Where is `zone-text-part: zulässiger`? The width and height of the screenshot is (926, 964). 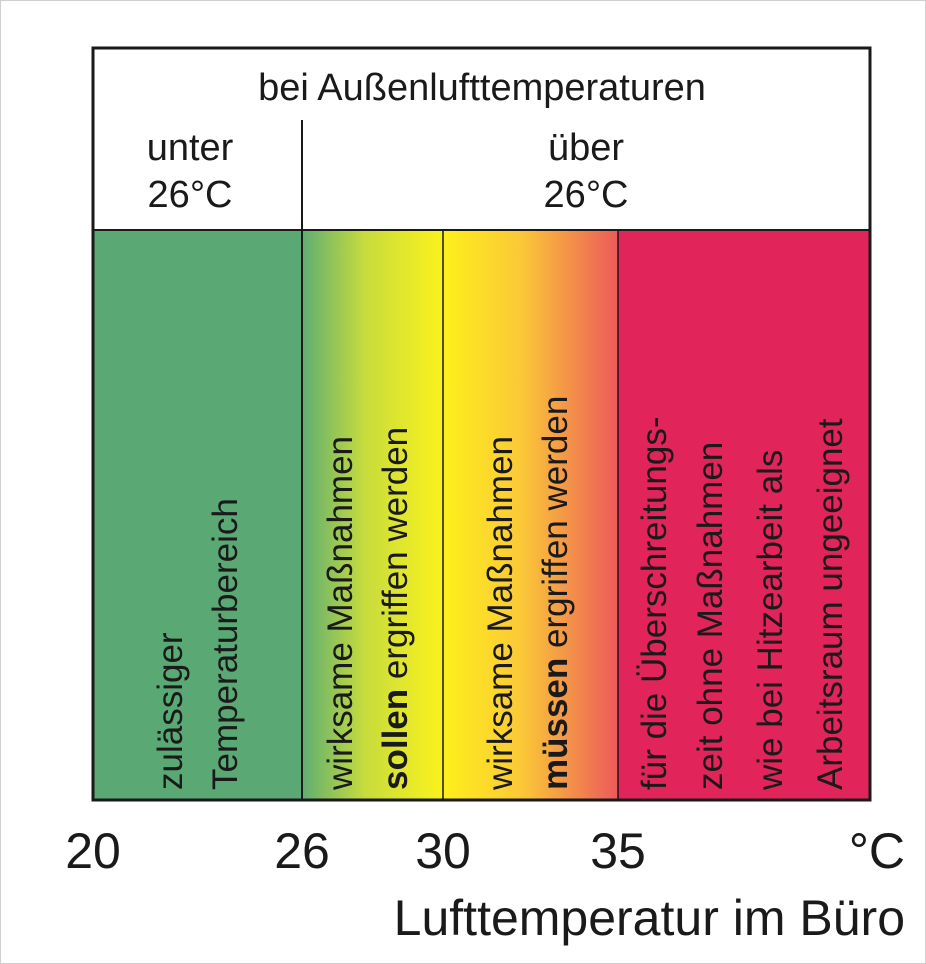
zone-text-part: zulässiger is located at coordinates (170, 711).